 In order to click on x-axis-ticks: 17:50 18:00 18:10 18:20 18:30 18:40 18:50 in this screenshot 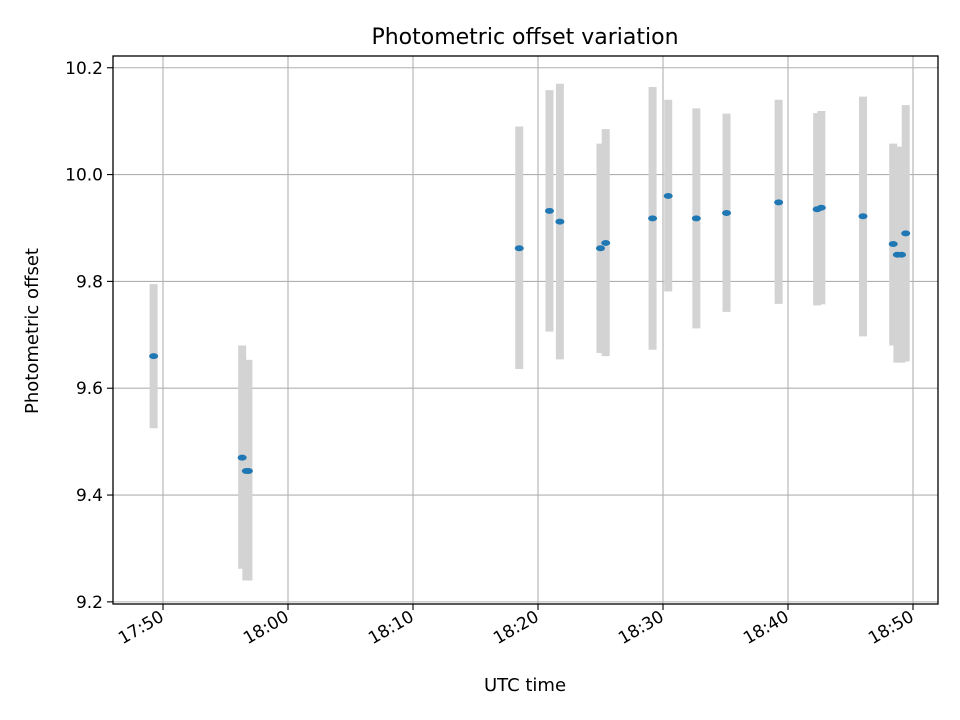, I will do `click(516, 626)`.